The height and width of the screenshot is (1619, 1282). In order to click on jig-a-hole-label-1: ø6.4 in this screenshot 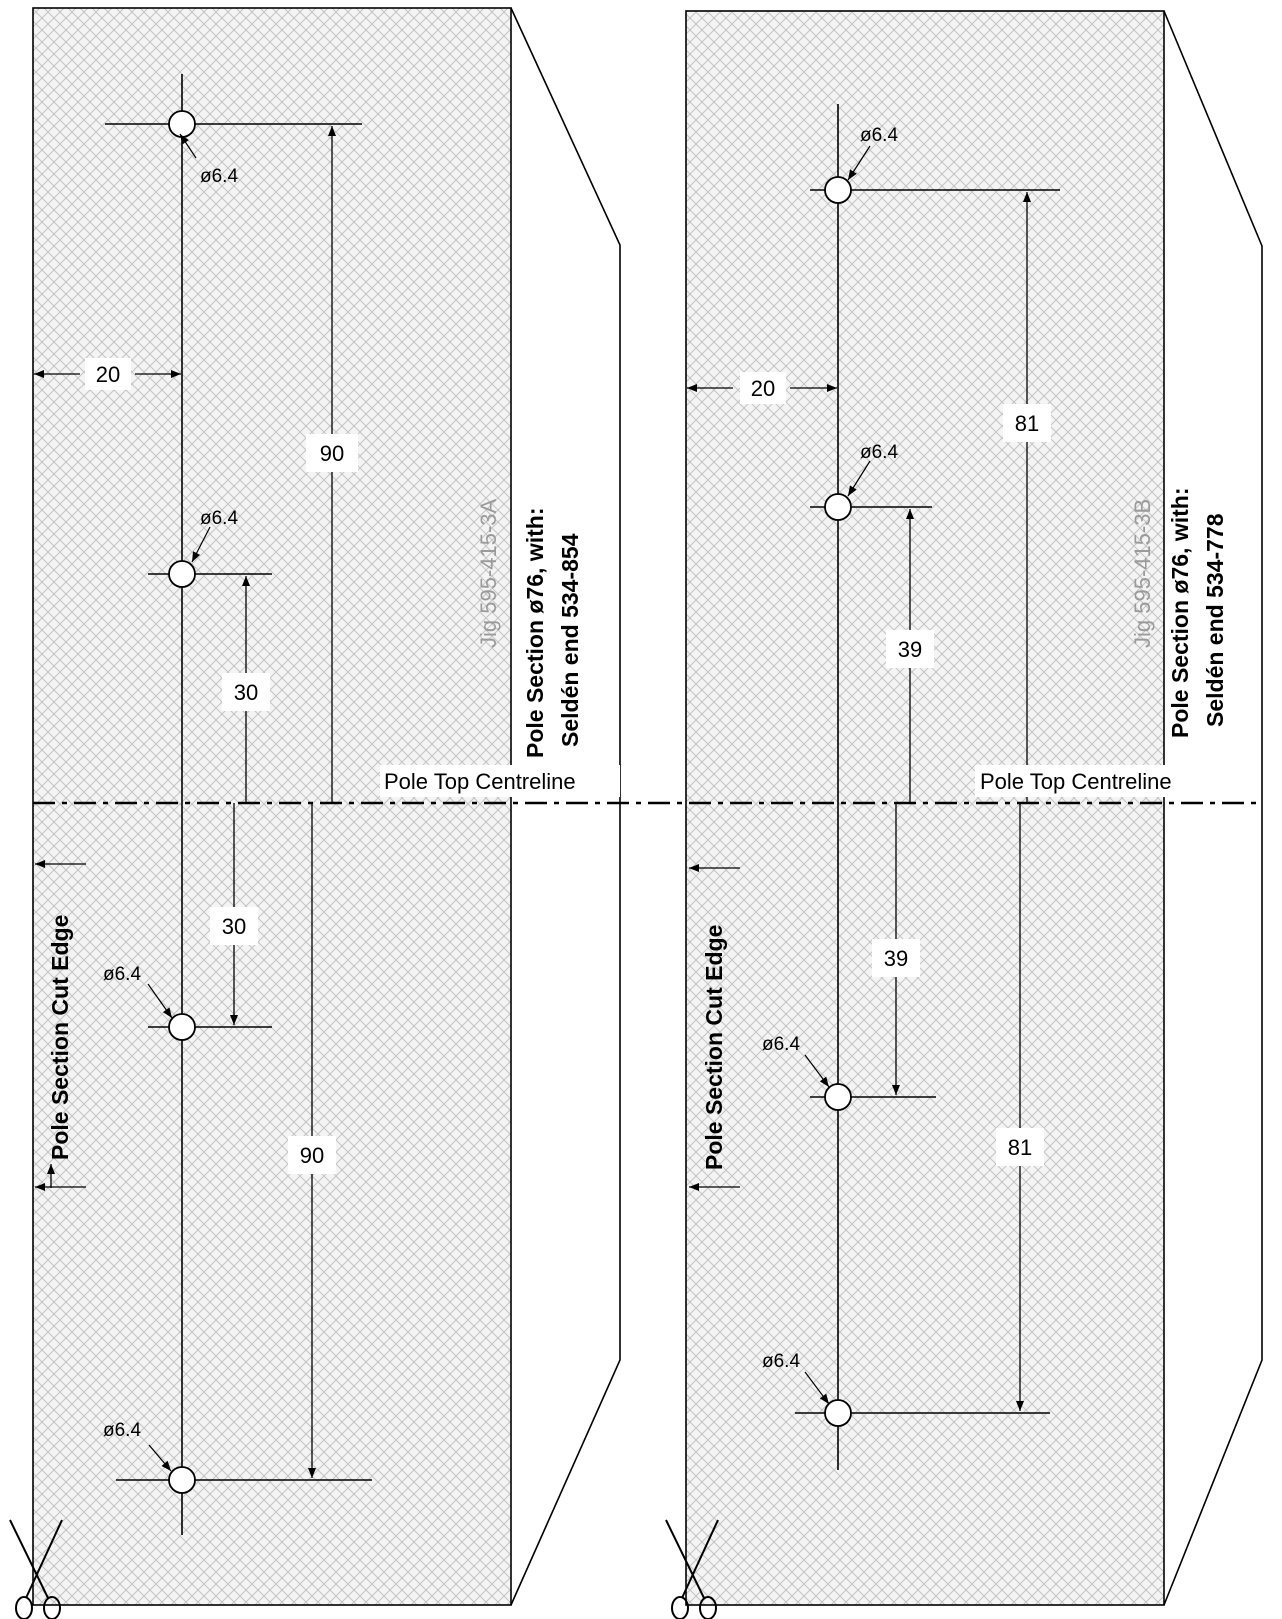, I will do `click(219, 176)`.